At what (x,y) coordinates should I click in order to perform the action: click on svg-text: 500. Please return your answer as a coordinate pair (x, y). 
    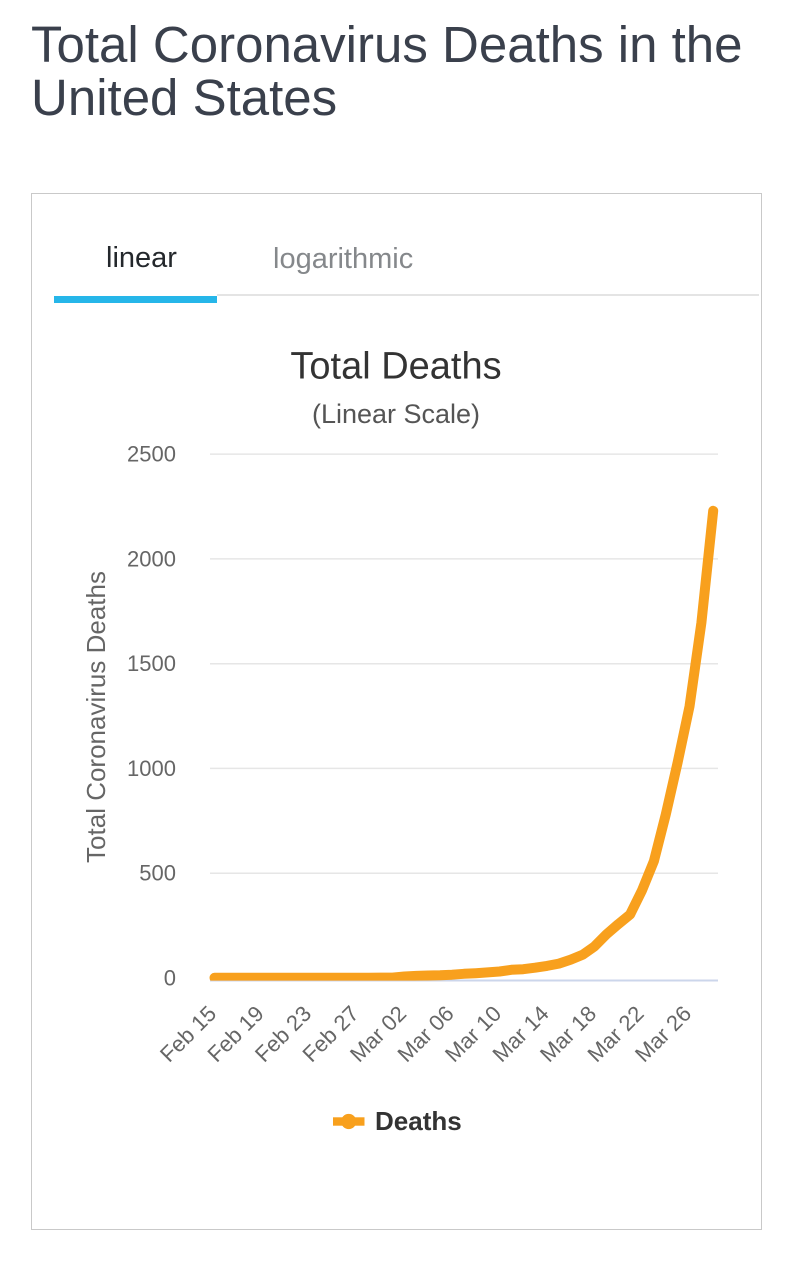
    Looking at the image, I should click on (157, 873).